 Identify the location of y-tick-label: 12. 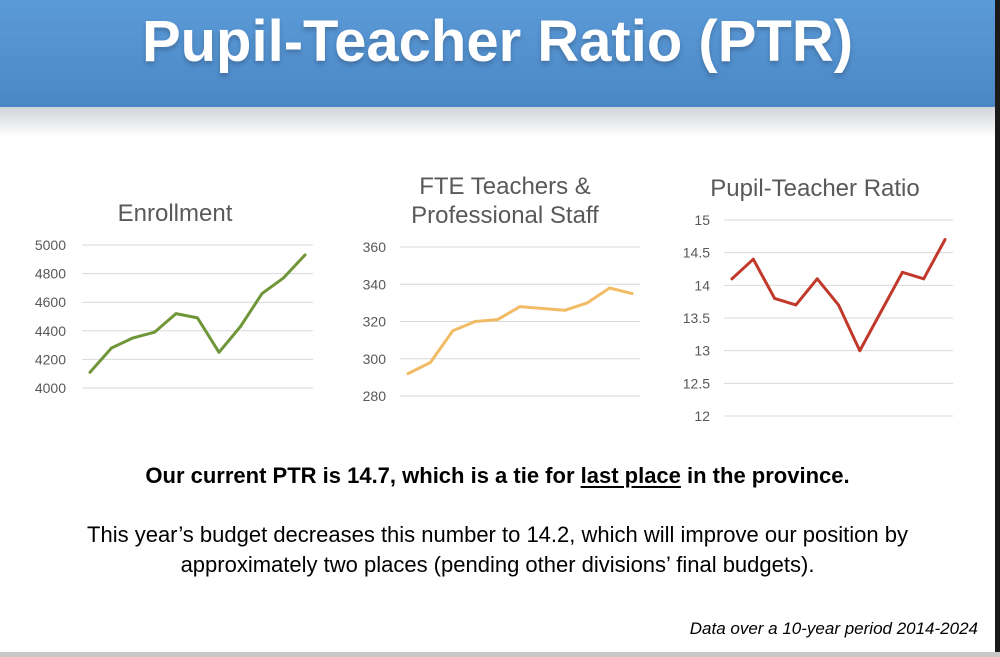
(702, 416).